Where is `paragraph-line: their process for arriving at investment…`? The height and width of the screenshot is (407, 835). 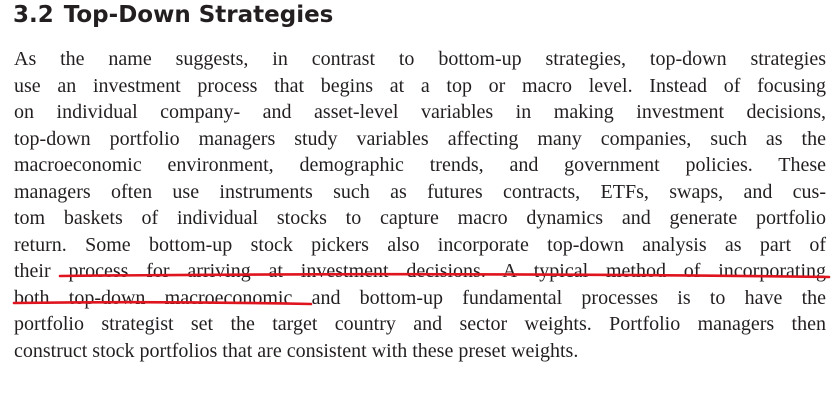
paragraph-line: their process for arriving at investment… is located at coordinates (420, 271).